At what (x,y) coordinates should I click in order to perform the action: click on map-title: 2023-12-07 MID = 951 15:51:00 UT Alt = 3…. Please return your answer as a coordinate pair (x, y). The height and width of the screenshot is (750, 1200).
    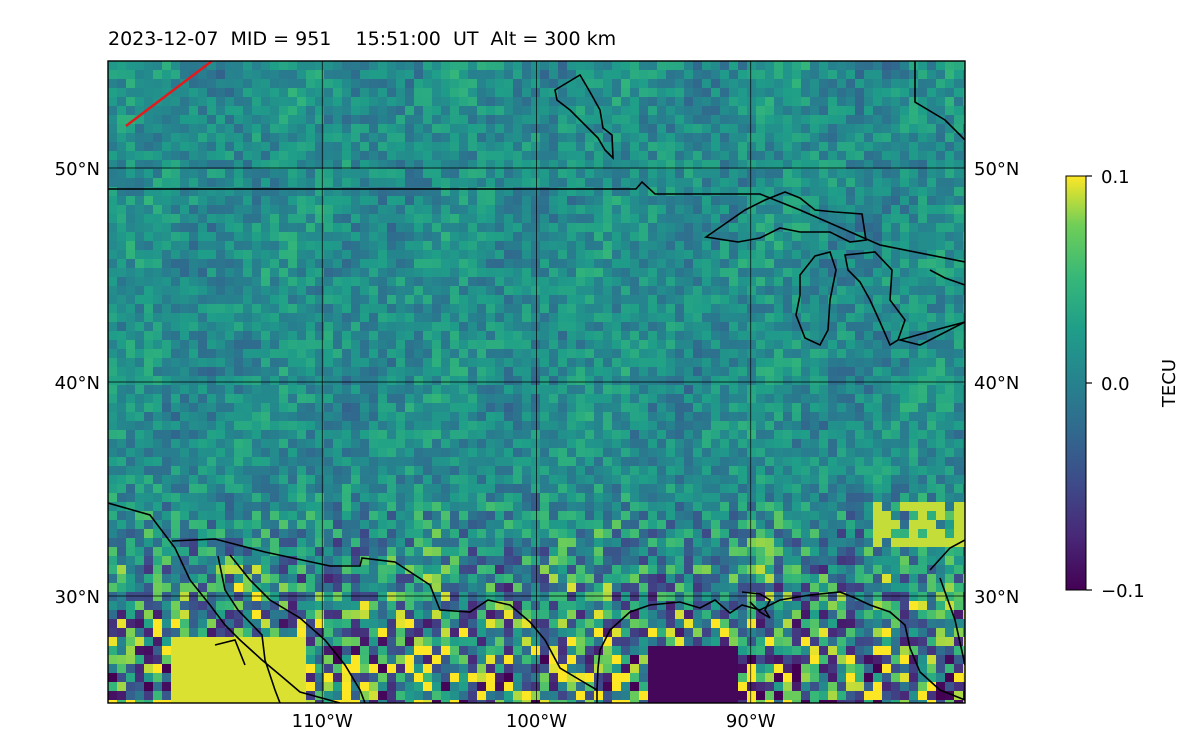
    Looking at the image, I should click on (362, 39).